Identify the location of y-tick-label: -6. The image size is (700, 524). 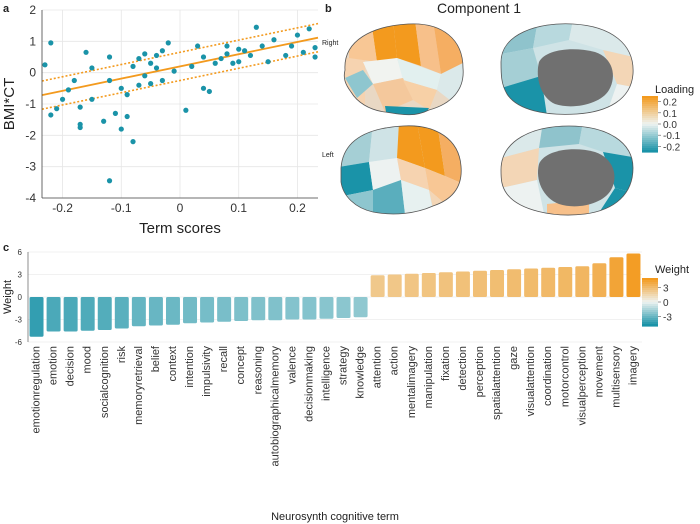
(19, 342).